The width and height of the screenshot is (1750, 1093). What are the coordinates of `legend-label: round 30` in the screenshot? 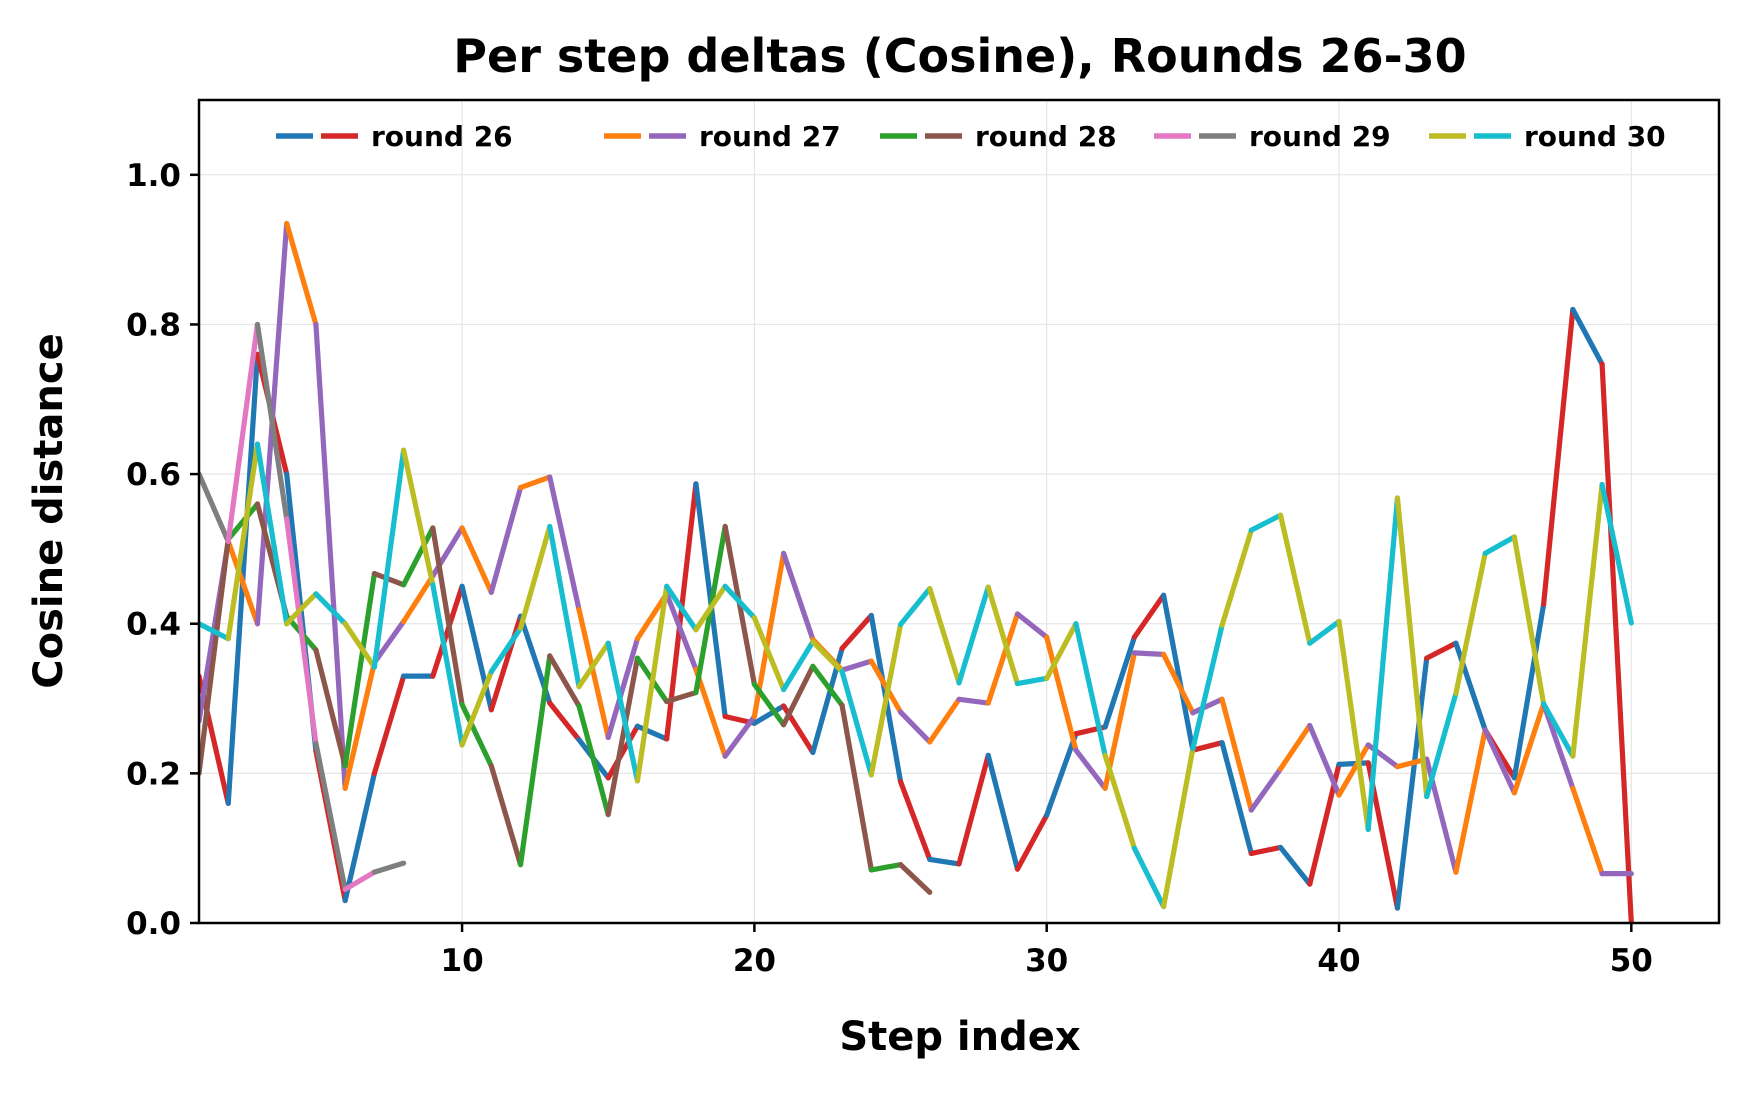 It's located at (1595, 136).